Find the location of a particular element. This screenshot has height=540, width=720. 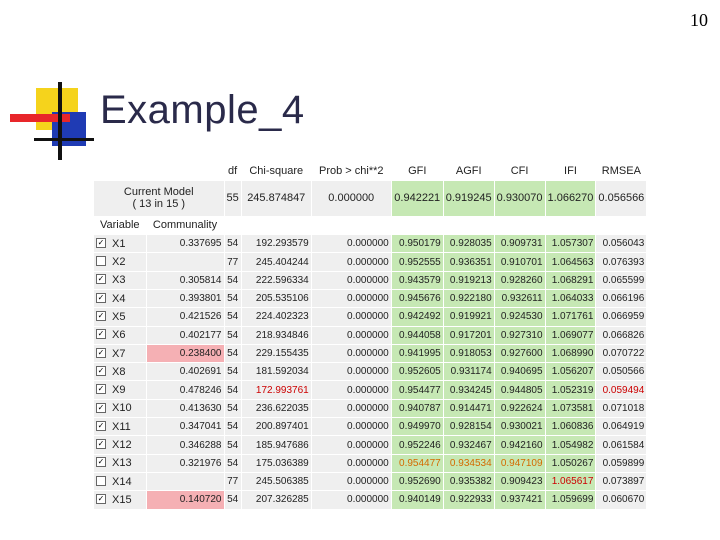

checkbox-x3 is located at coordinates (101, 279).